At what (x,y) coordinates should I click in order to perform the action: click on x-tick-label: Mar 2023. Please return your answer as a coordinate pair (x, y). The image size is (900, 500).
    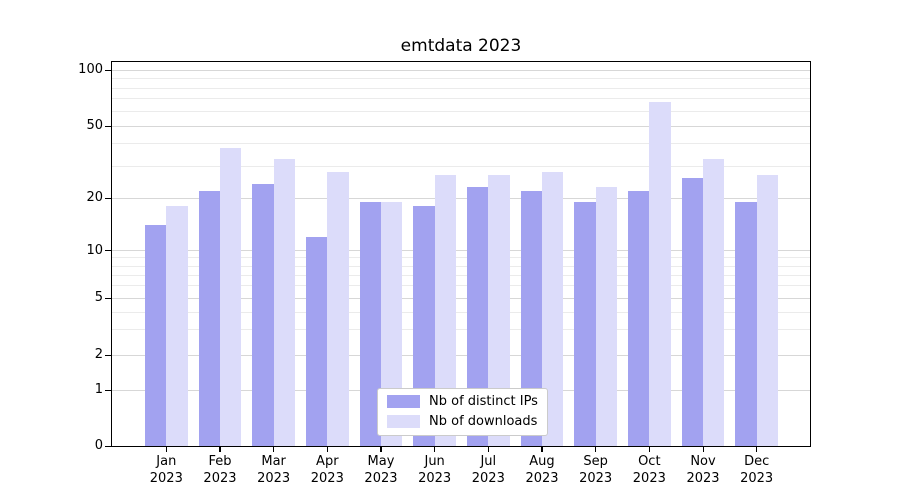
    Looking at the image, I should click on (274, 470).